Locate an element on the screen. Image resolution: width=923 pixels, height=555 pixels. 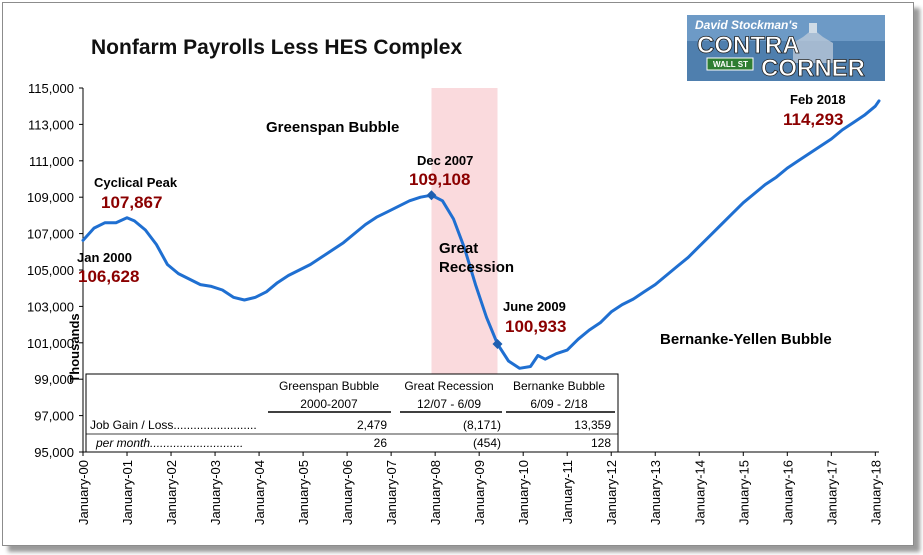
x-tick-label: January-03 is located at coordinates (215, 492).